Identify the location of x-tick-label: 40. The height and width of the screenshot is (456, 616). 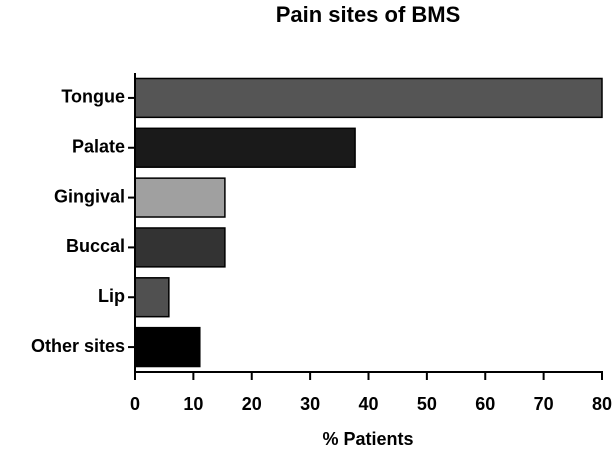
(368, 404).